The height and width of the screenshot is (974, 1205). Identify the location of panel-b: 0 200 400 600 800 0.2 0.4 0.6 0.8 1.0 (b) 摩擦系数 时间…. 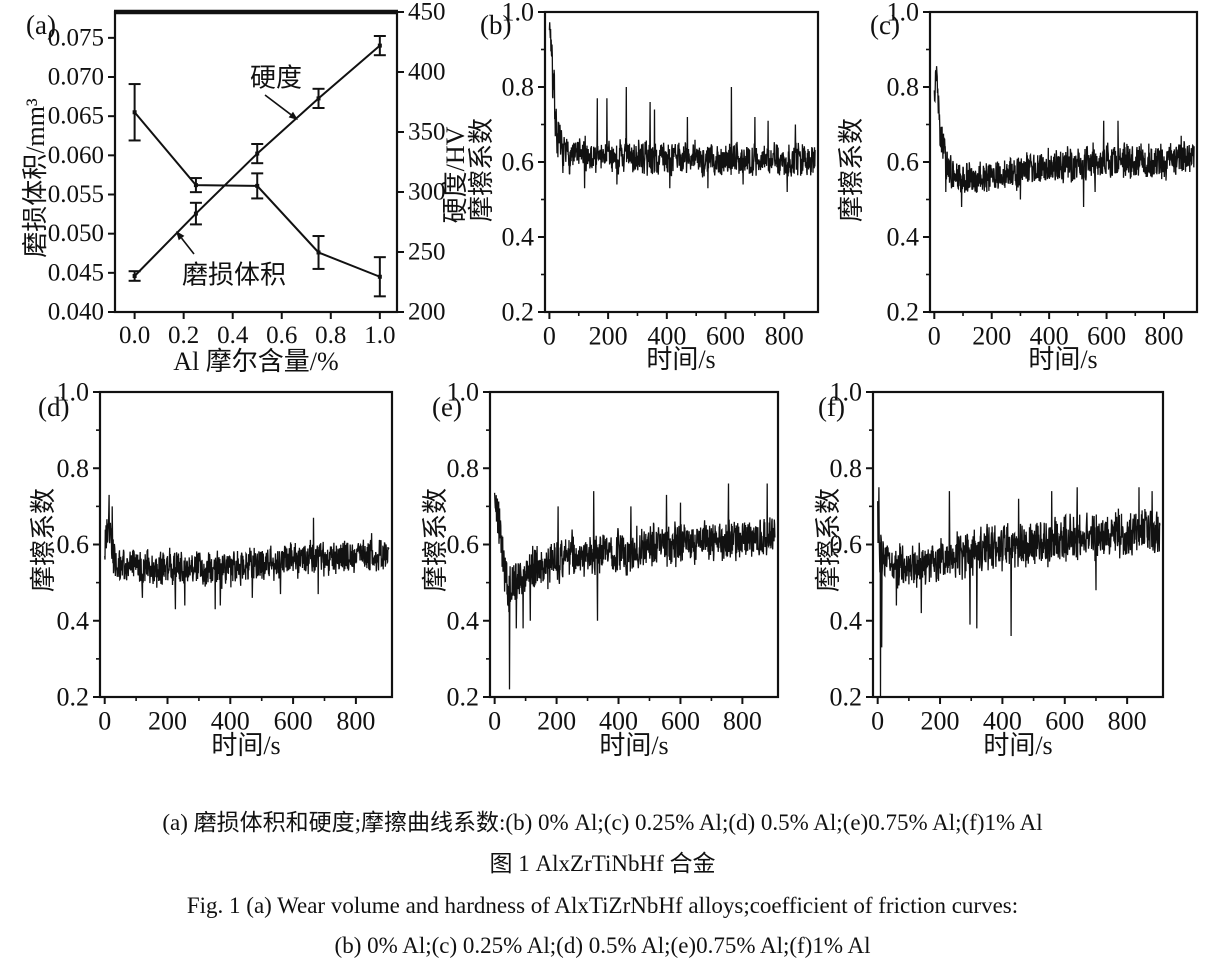
(640, 192).